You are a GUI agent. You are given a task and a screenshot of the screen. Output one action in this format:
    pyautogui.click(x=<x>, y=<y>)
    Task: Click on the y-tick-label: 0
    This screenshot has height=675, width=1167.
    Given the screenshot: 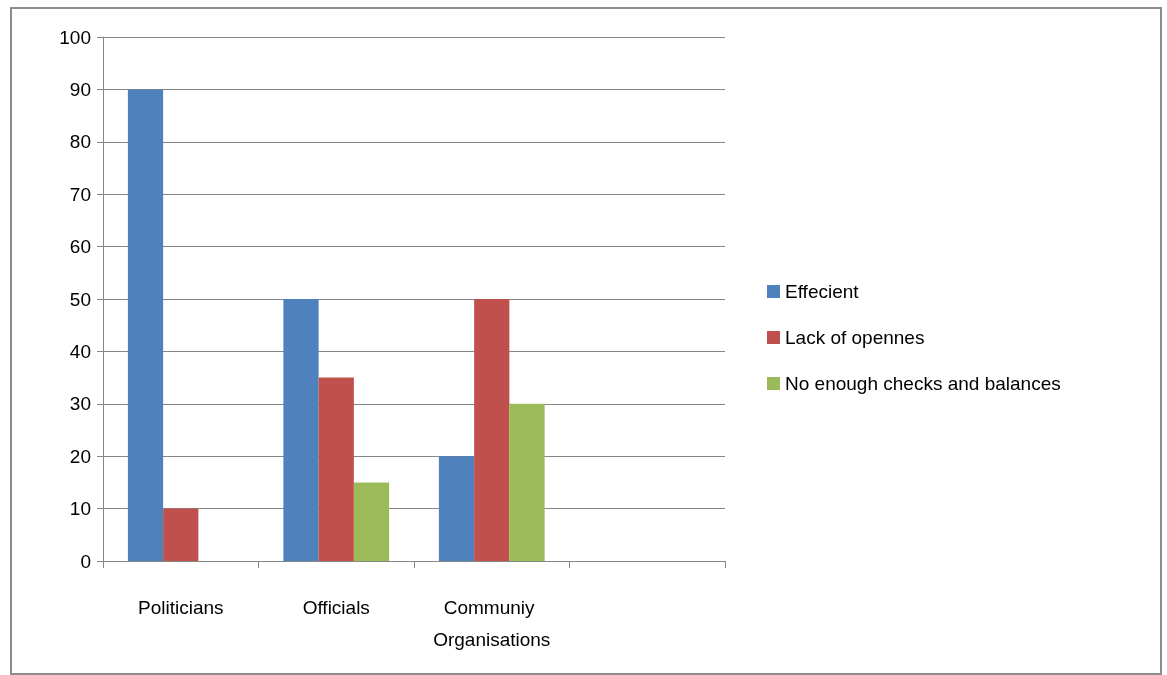 What is the action you would take?
    pyautogui.click(x=85, y=561)
    